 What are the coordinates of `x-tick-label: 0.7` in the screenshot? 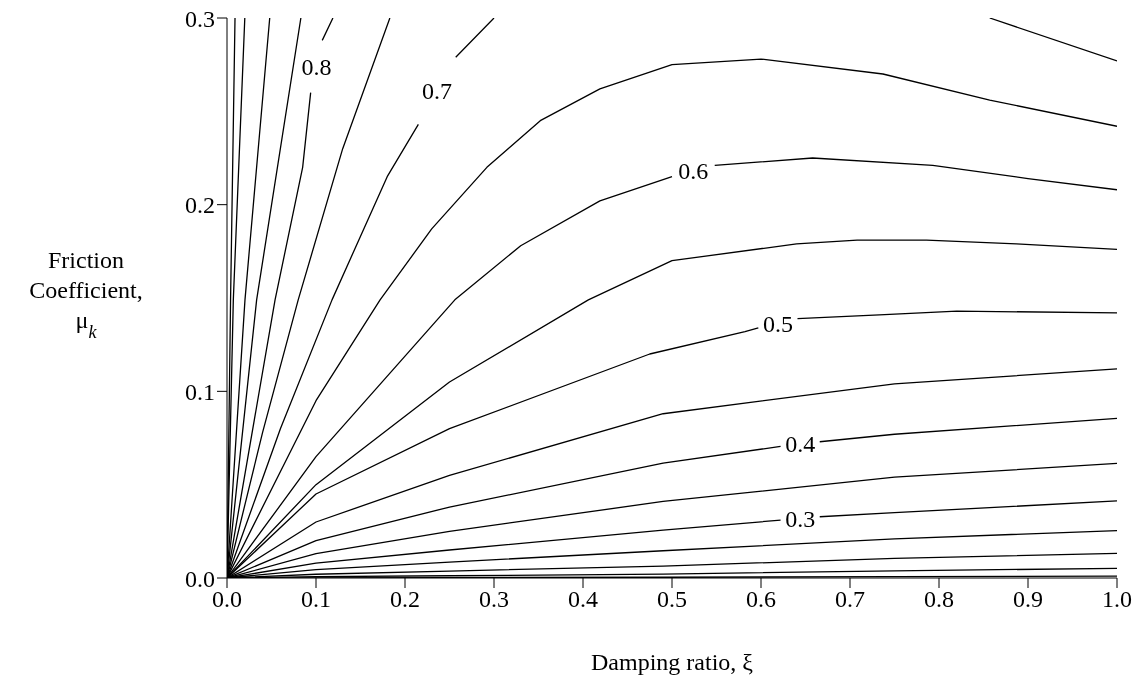 It's located at (850, 599).